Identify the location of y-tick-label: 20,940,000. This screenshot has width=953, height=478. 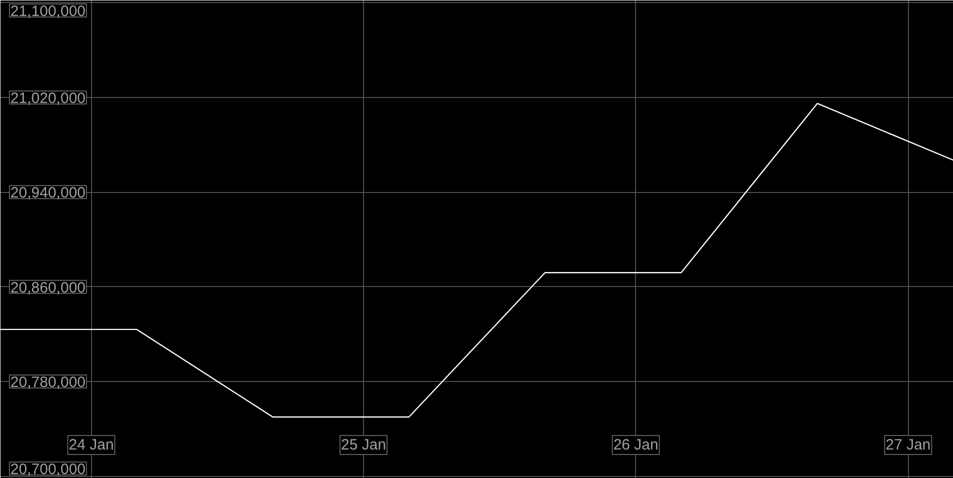
(48, 193).